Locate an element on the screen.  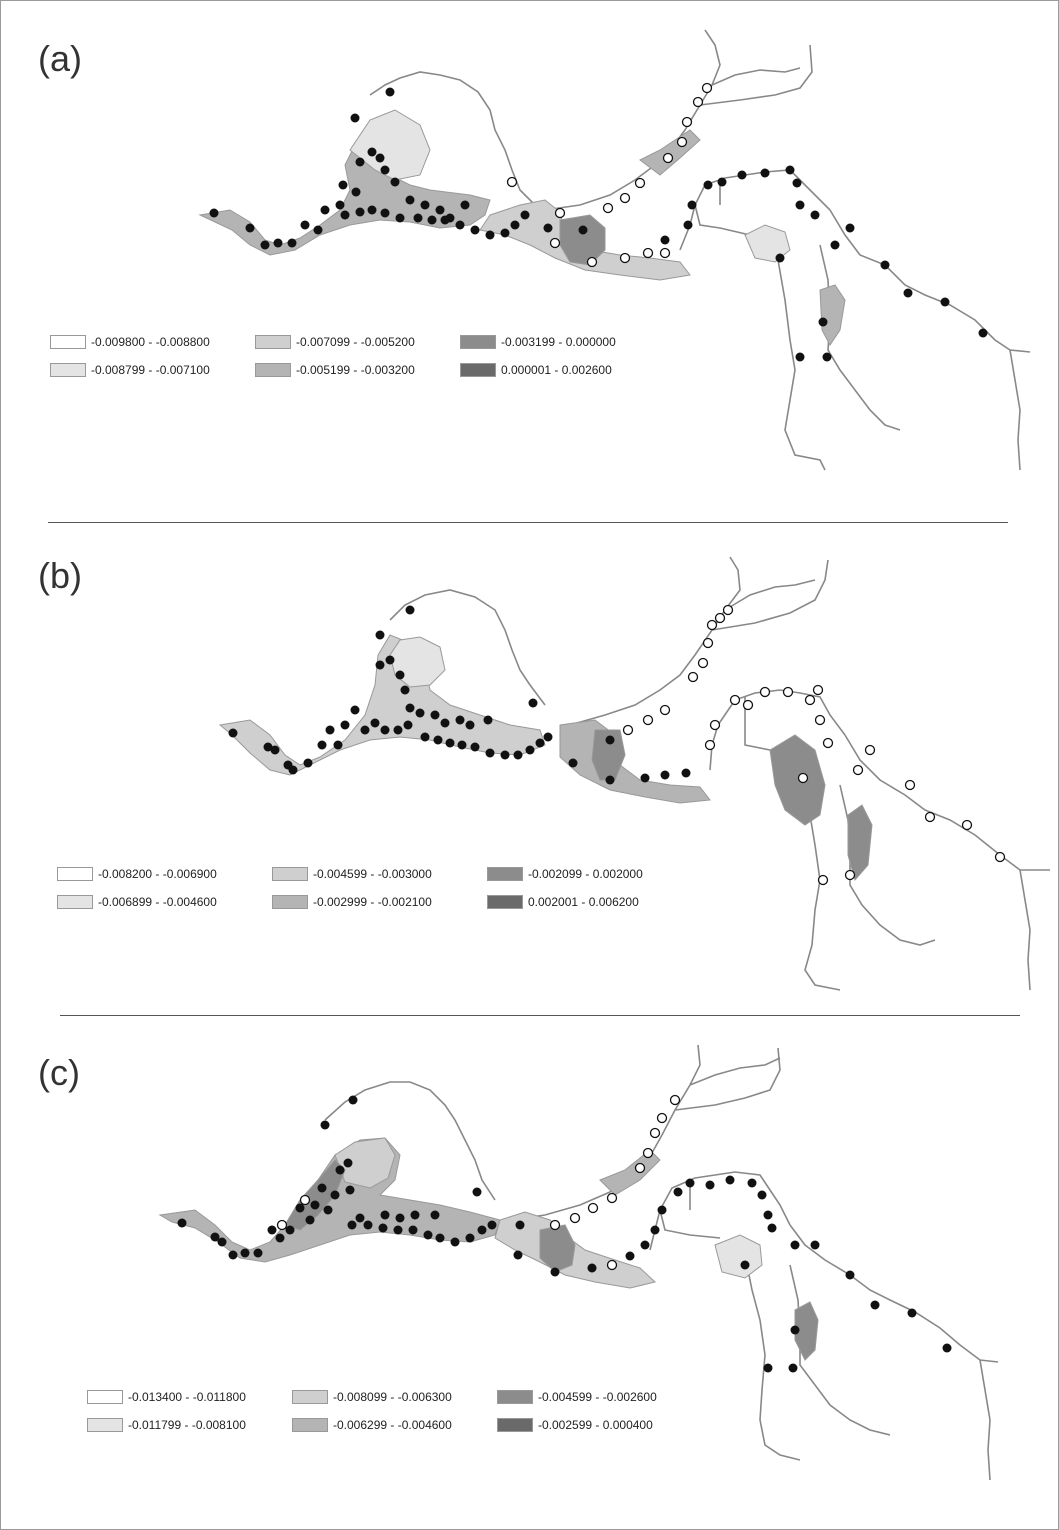
legend-item: -0.009800 - -0.008800 is located at coordinates (130, 342).